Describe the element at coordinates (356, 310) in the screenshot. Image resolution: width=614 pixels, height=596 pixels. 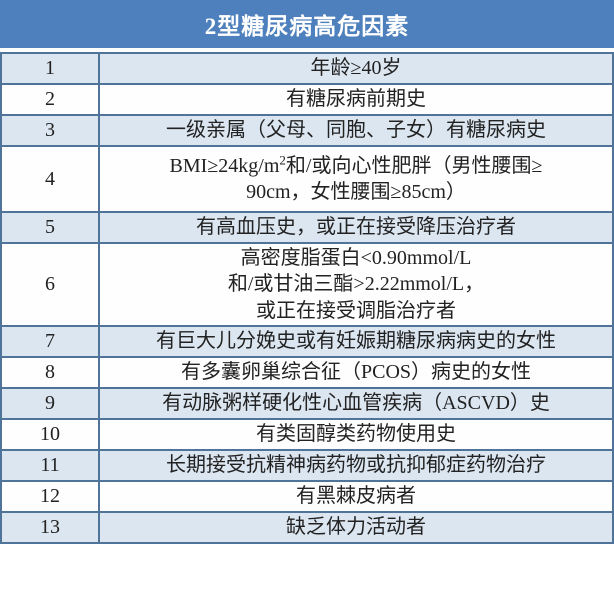
I see `risk-text-line: 或正在接受调脂治疗者` at that location.